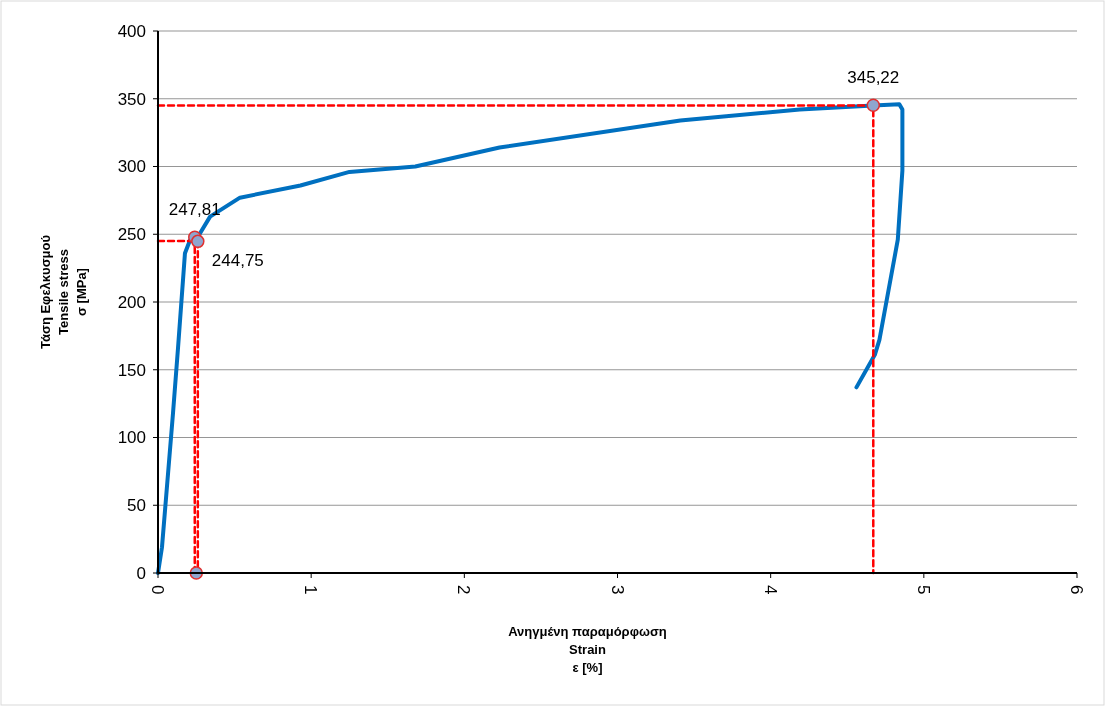 The width and height of the screenshot is (1105, 716). Describe the element at coordinates (1077, 590) in the screenshot. I see `x-tick-label: 6` at that location.